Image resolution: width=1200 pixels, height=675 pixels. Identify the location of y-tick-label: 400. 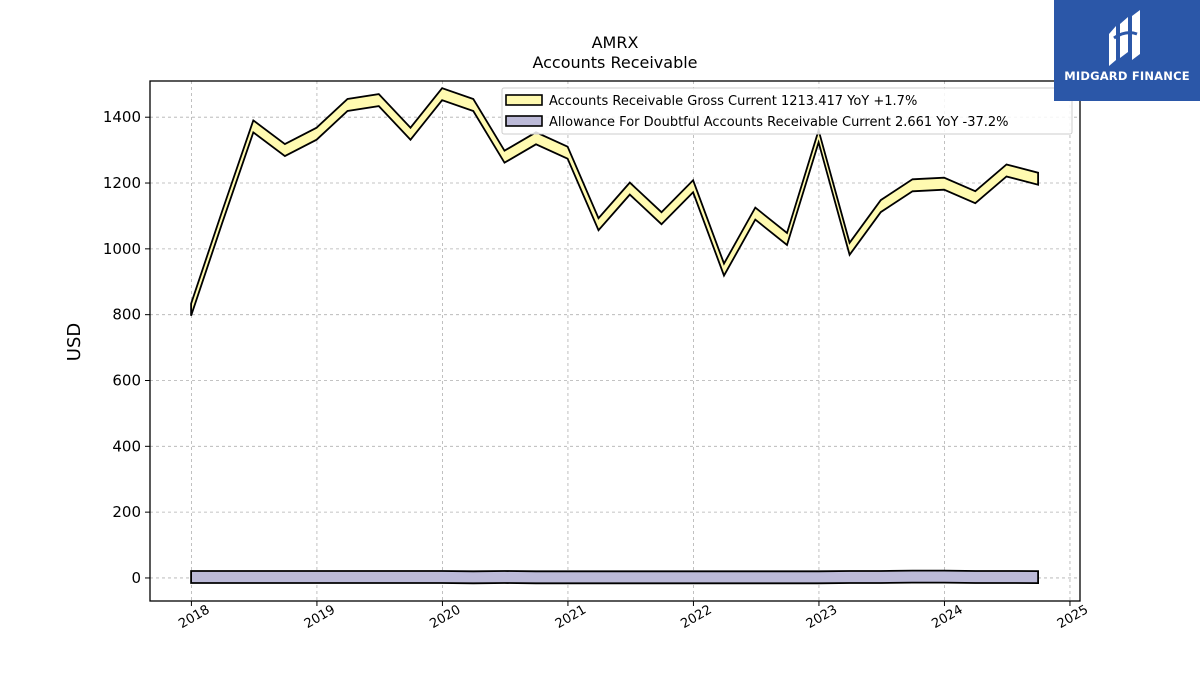
(126, 446).